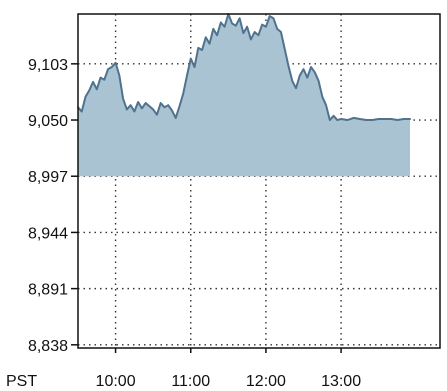  What do you see at coordinates (341, 381) in the screenshot?
I see `x-tick-label: 13:00` at bounding box center [341, 381].